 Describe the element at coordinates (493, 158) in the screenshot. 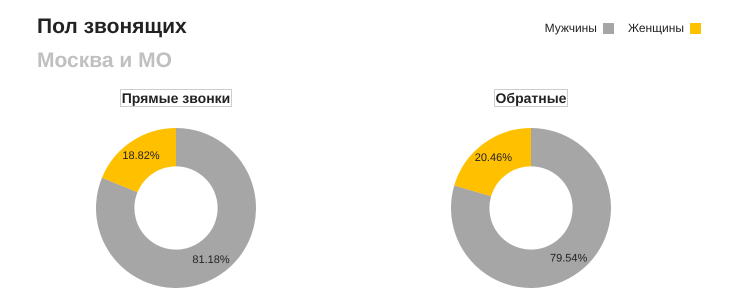

I see `data-label: 20.46%` at that location.